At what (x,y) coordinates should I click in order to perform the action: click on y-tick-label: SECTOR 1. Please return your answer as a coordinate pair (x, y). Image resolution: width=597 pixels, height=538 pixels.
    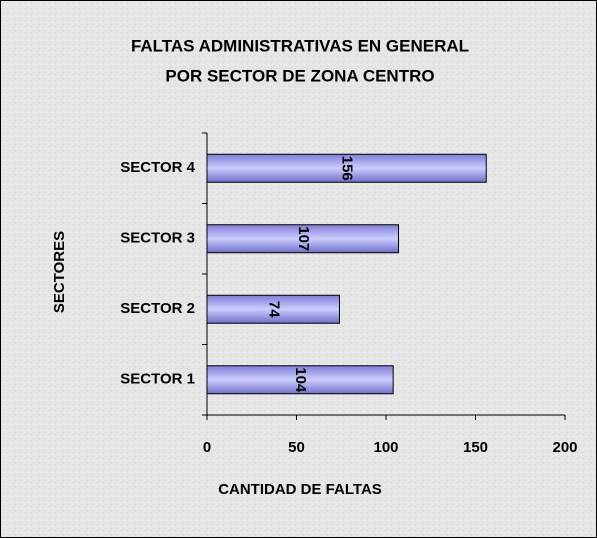
    Looking at the image, I should click on (157, 379).